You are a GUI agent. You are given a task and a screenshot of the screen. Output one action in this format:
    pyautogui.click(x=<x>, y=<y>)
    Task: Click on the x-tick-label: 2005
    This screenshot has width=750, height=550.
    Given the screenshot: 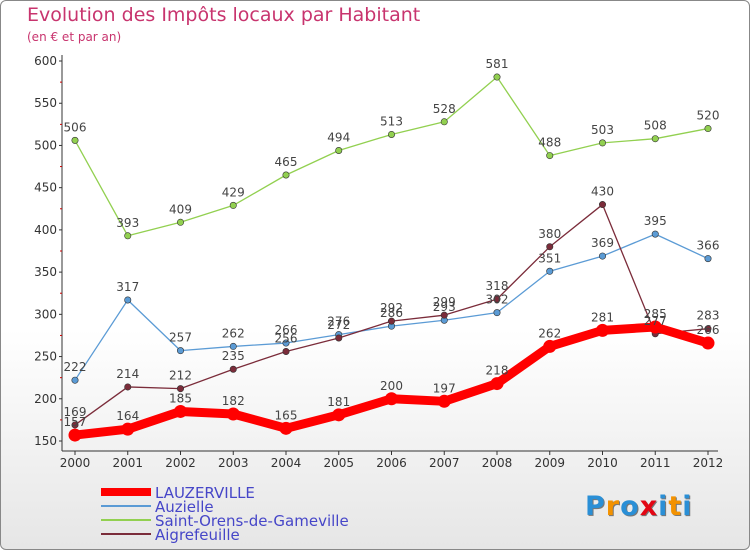 What is the action you would take?
    pyautogui.click(x=338, y=463)
    